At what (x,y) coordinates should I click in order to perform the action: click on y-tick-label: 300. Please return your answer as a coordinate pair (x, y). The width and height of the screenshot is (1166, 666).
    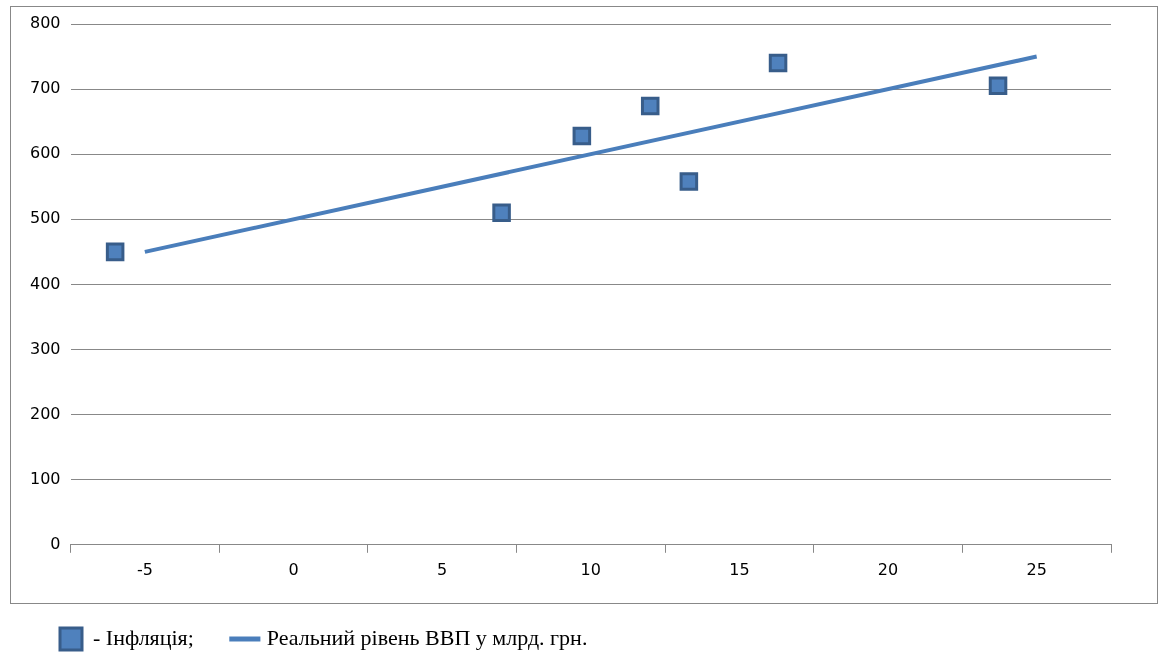
    Looking at the image, I should click on (45, 348).